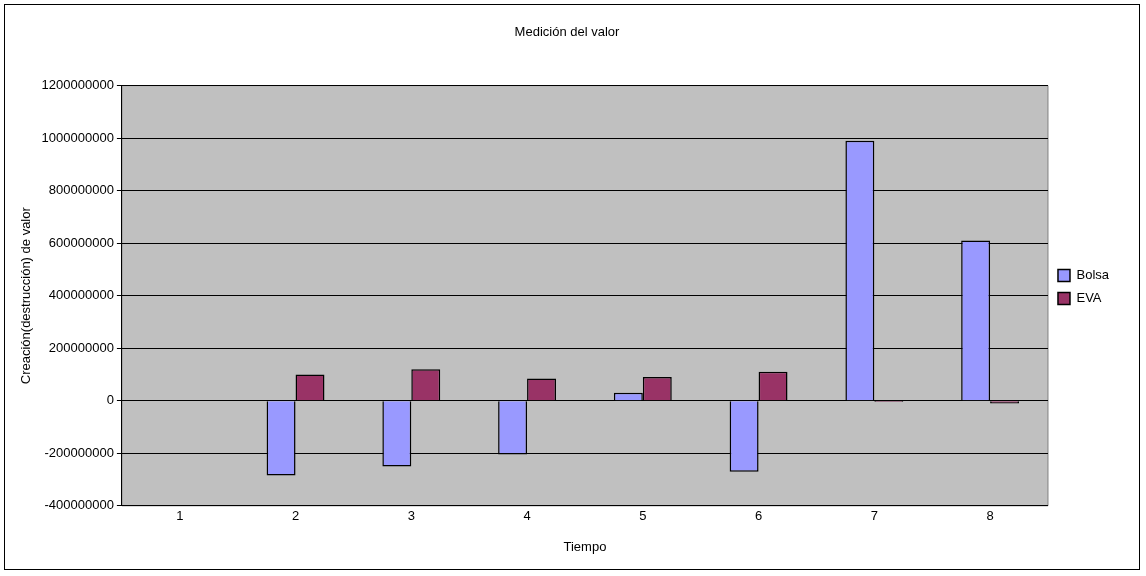 The width and height of the screenshot is (1146, 576). Describe the element at coordinates (79, 505) in the screenshot. I see `y-tick-label: -400000000` at that location.